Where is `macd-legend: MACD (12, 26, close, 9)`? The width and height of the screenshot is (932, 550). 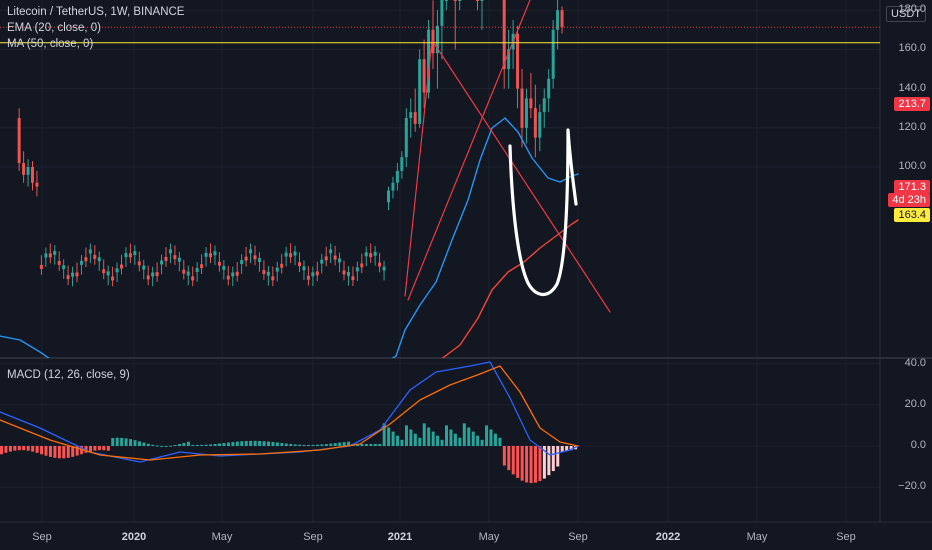
macd-legend: MACD (12, 26, close, 9) is located at coordinates (68, 375).